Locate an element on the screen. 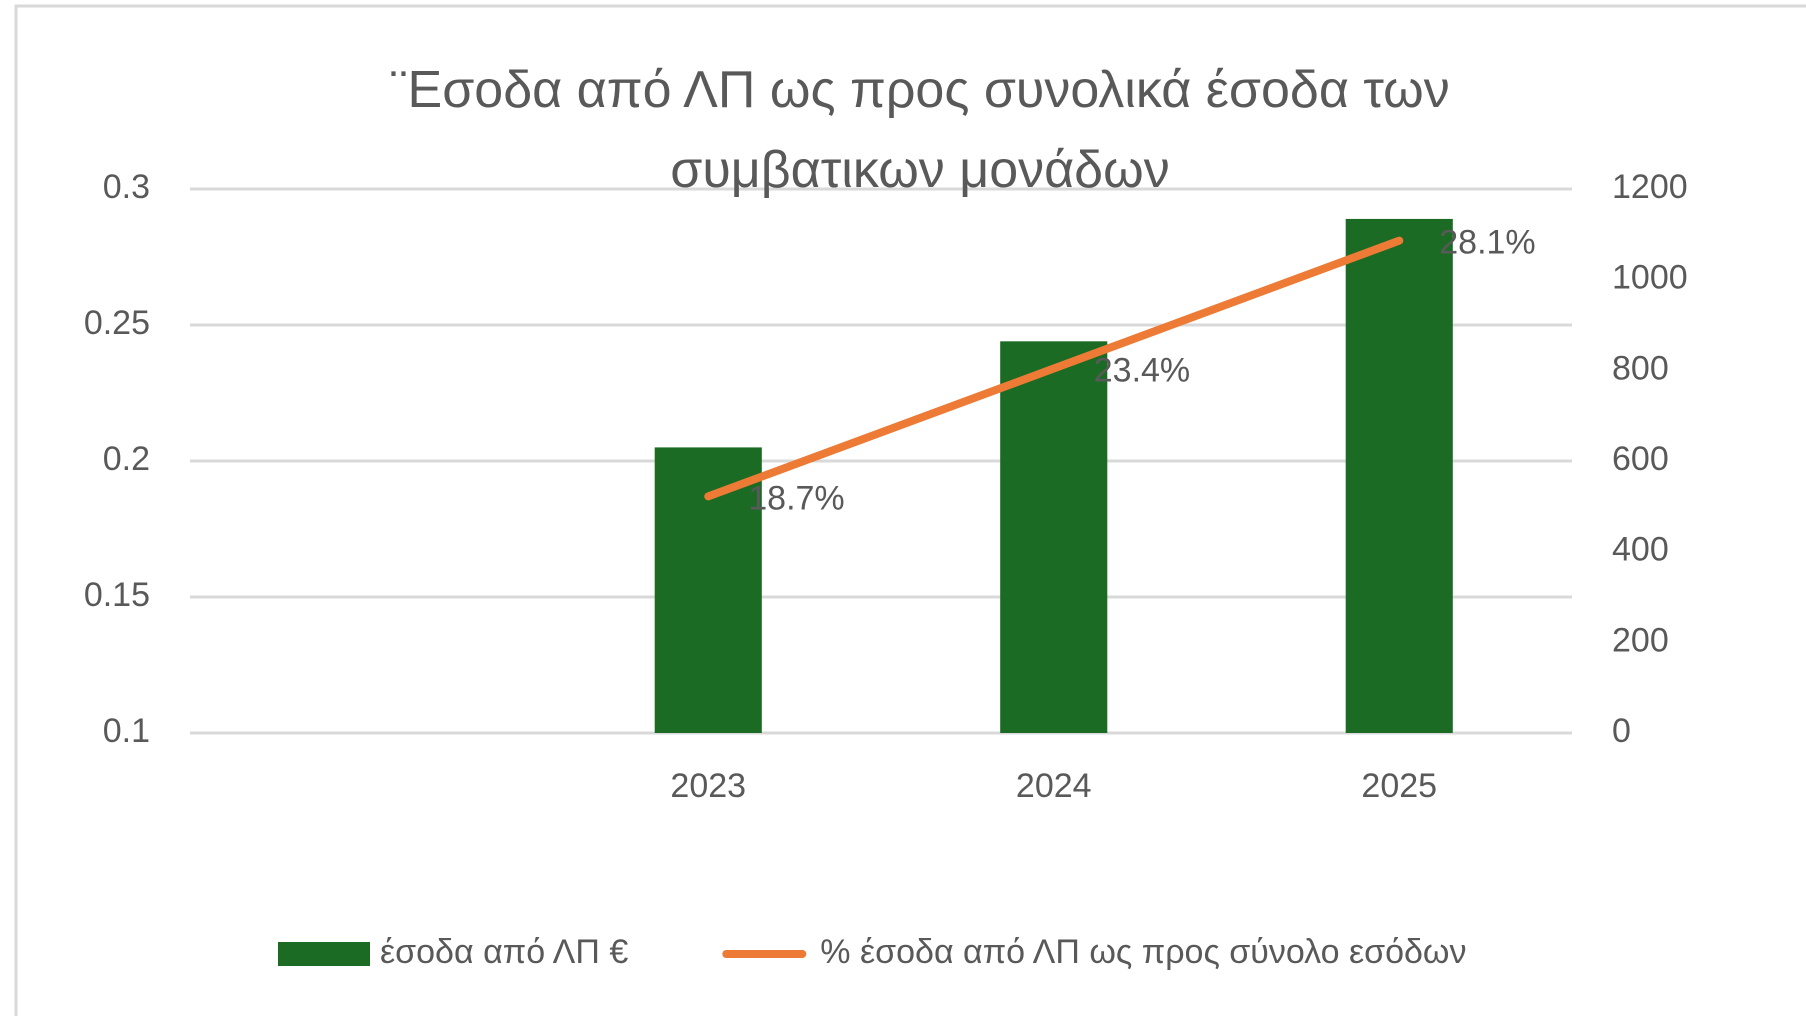  y2-tick-label: 800 is located at coordinates (1640, 368).